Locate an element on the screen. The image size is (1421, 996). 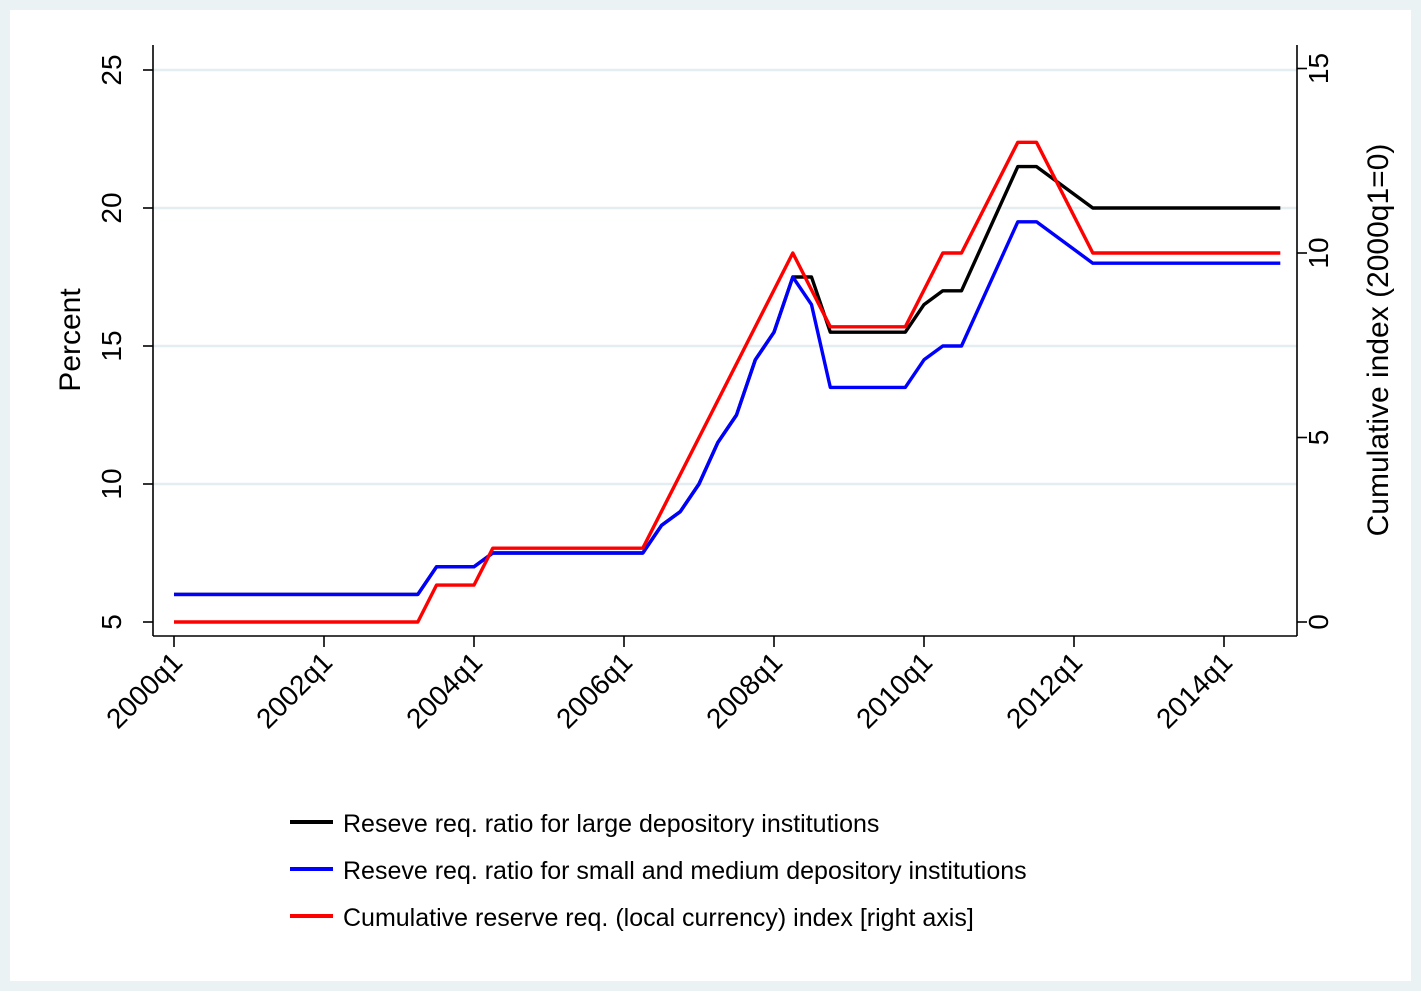
right-axis-title: Cumulative index (2000q1=0) is located at coordinates (1378, 340).